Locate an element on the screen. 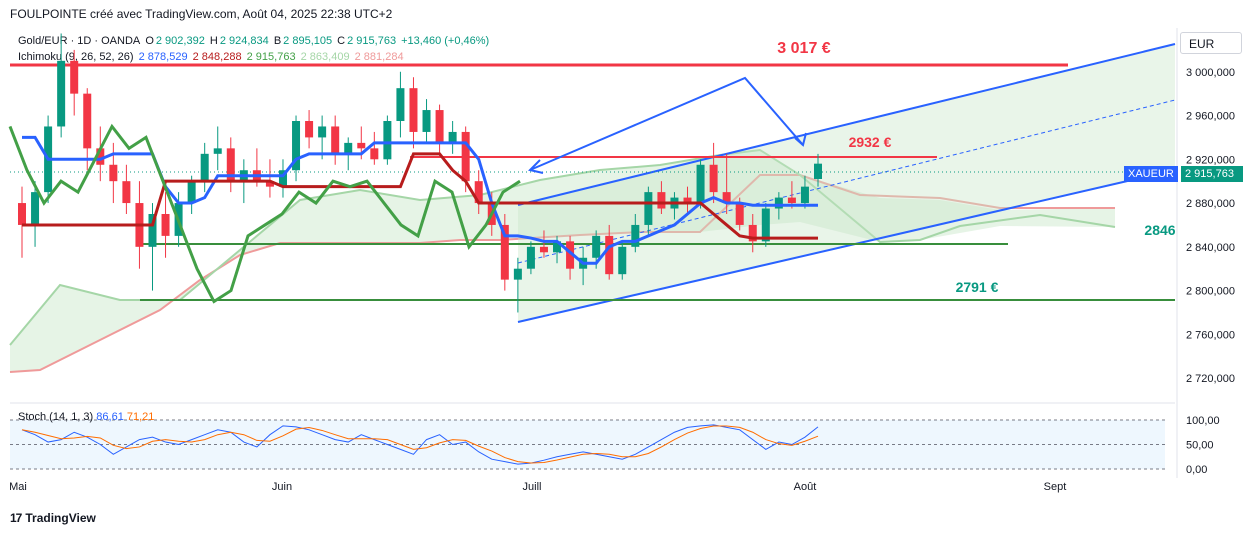  change-value: +13,460 (+0,46%) is located at coordinates (445, 41).